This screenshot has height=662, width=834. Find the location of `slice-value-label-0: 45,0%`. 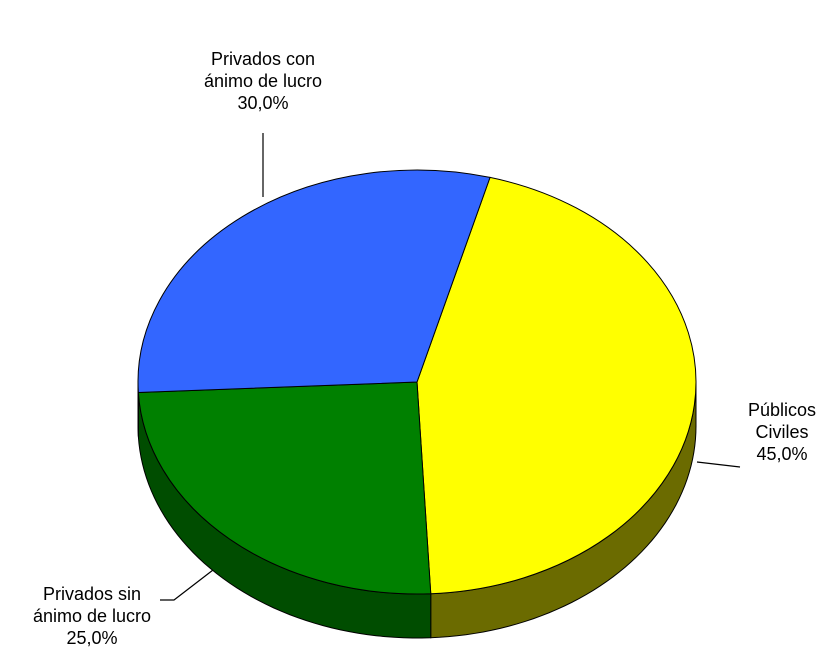

slice-value-label-0: 45,0% is located at coordinates (781, 454).